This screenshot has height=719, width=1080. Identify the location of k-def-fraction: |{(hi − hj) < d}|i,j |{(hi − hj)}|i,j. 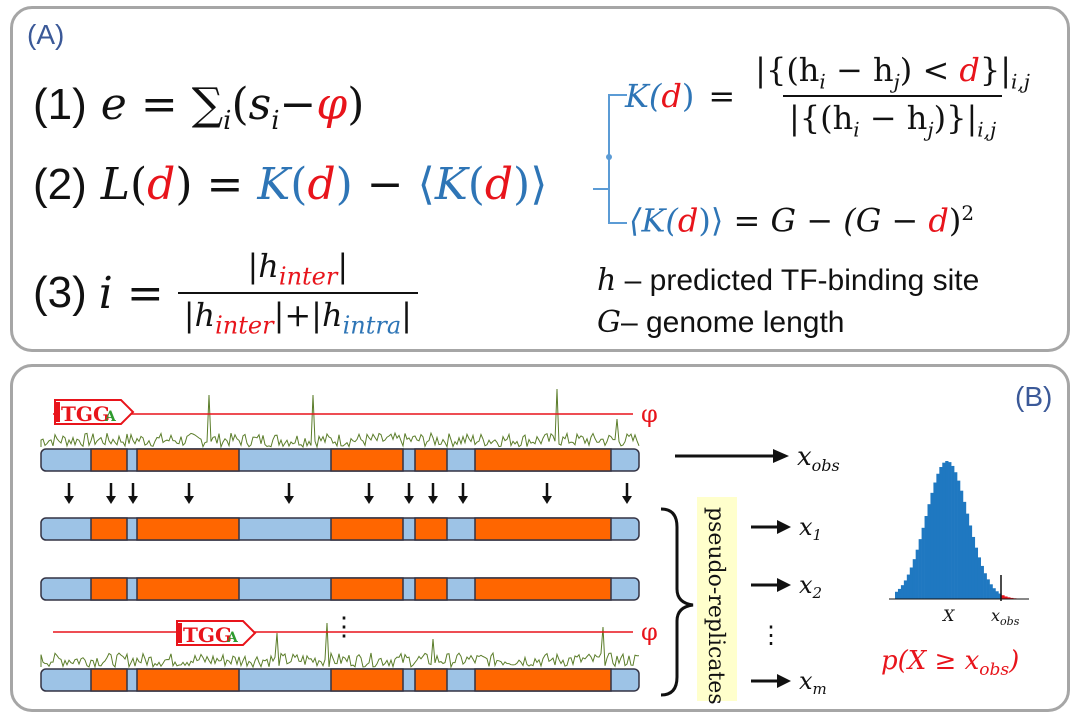
(892, 96).